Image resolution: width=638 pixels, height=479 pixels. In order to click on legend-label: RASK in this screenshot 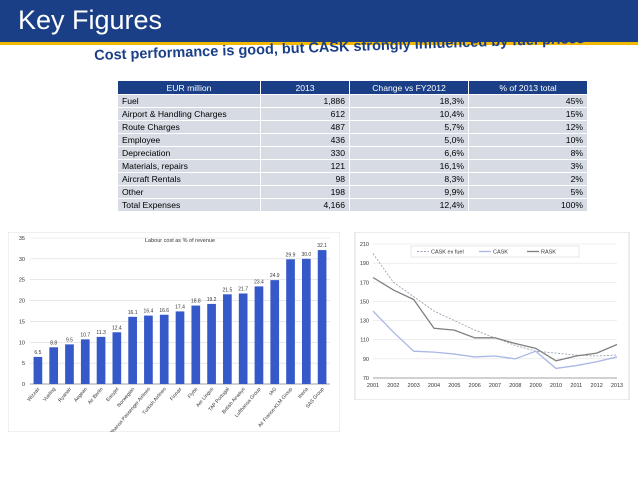, I will do `click(548, 253)`.